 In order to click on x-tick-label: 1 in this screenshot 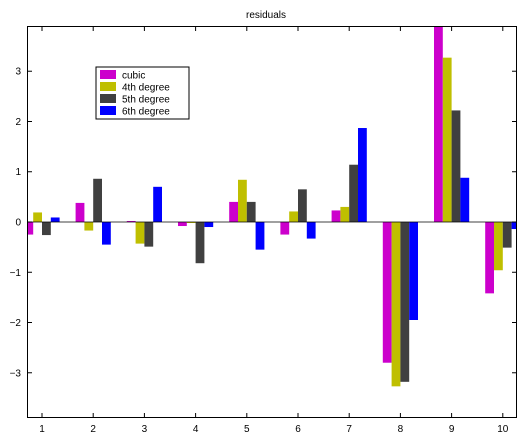, I will do `click(42, 429)`.